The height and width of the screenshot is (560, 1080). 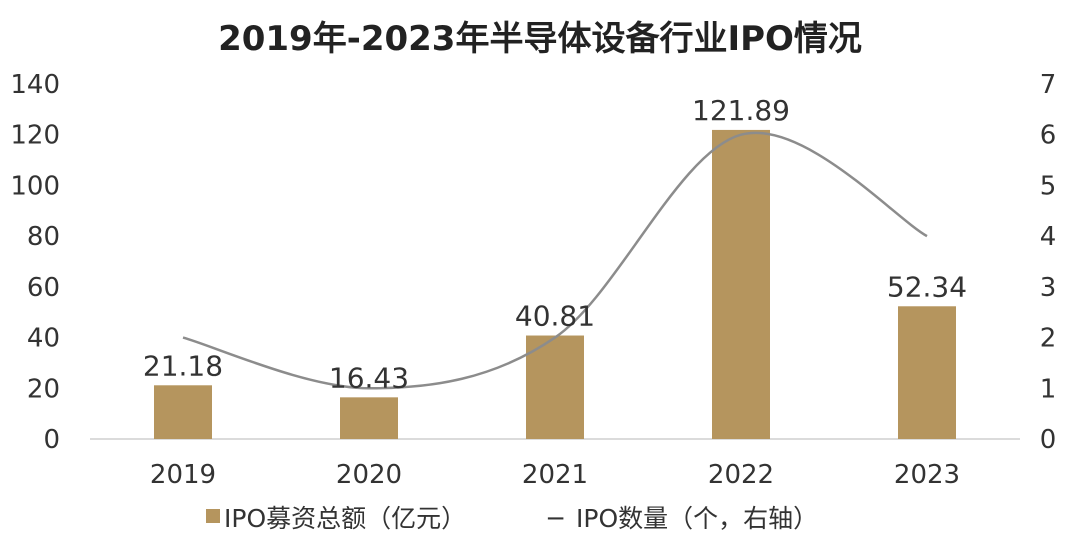 I want to click on data-label-2019: 21.18, so click(x=183, y=365).